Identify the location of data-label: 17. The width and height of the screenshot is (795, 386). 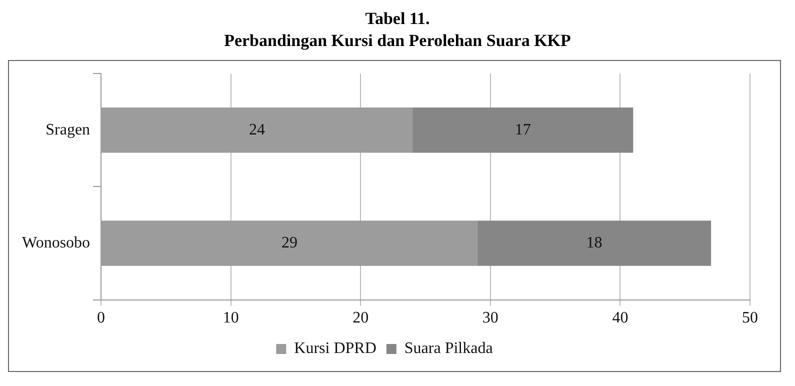
(522, 129).